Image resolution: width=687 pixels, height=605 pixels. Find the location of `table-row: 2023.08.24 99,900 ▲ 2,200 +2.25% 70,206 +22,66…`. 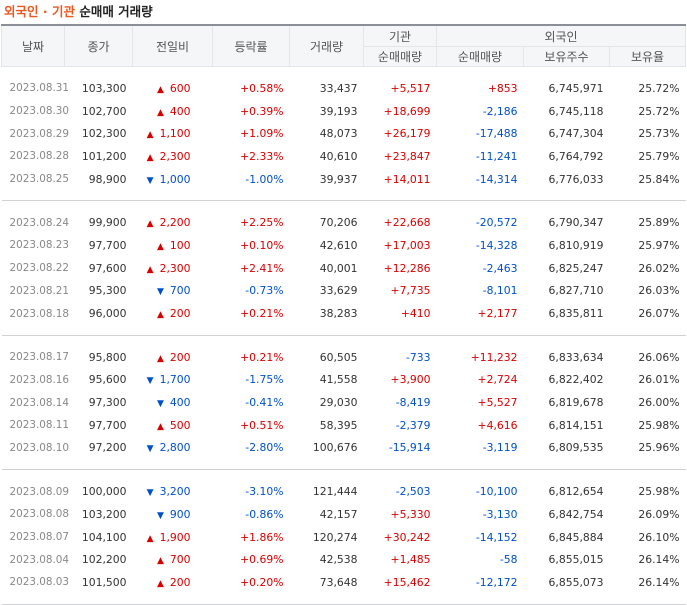

table-row: 2023.08.24 99,900 ▲ 2,200 +2.25% 70,206 +22,66… is located at coordinates (344, 222).